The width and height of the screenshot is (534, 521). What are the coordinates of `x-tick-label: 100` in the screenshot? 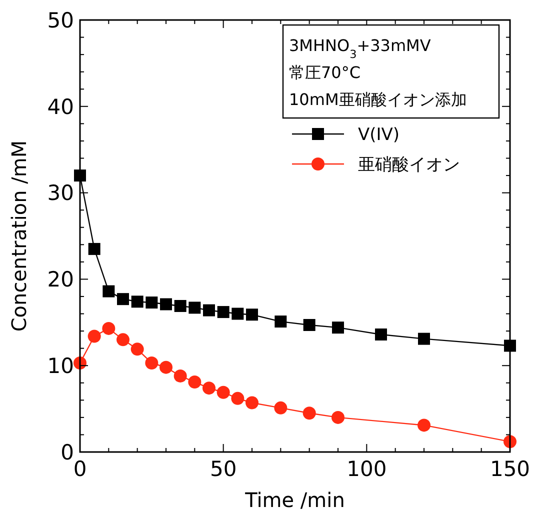 It's located at (366, 469).